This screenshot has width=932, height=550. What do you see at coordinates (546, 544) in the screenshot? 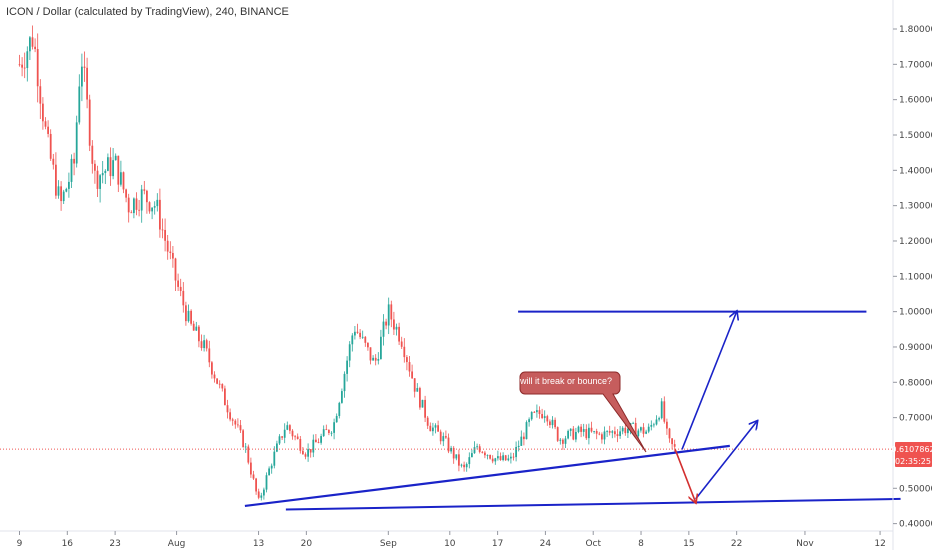
I see `time-tick-label: 24` at bounding box center [546, 544].